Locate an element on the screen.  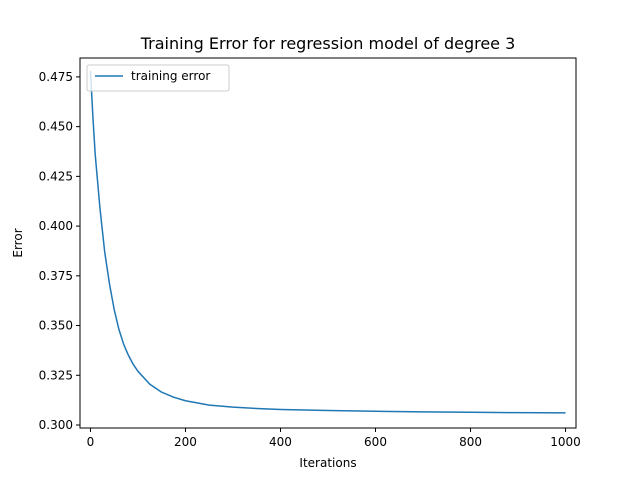
x-tick-label: 600 is located at coordinates (375, 442).